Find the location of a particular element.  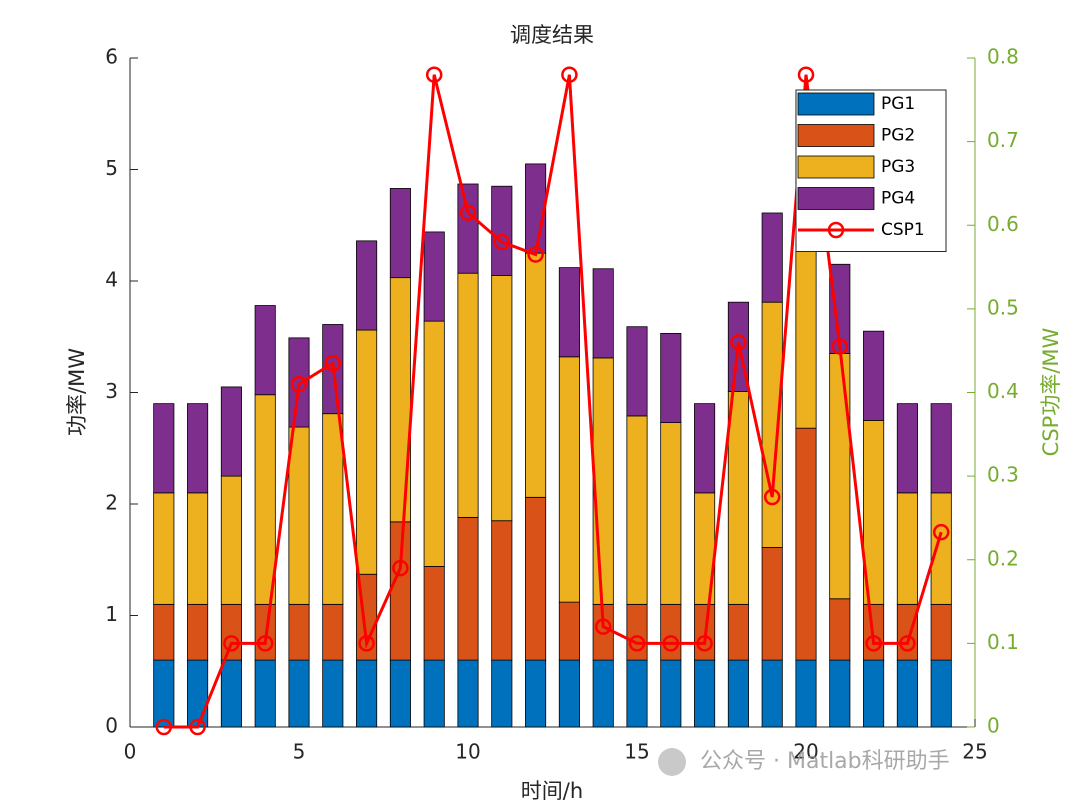

y2-tick-label: 0.6 is located at coordinates (1003, 224).